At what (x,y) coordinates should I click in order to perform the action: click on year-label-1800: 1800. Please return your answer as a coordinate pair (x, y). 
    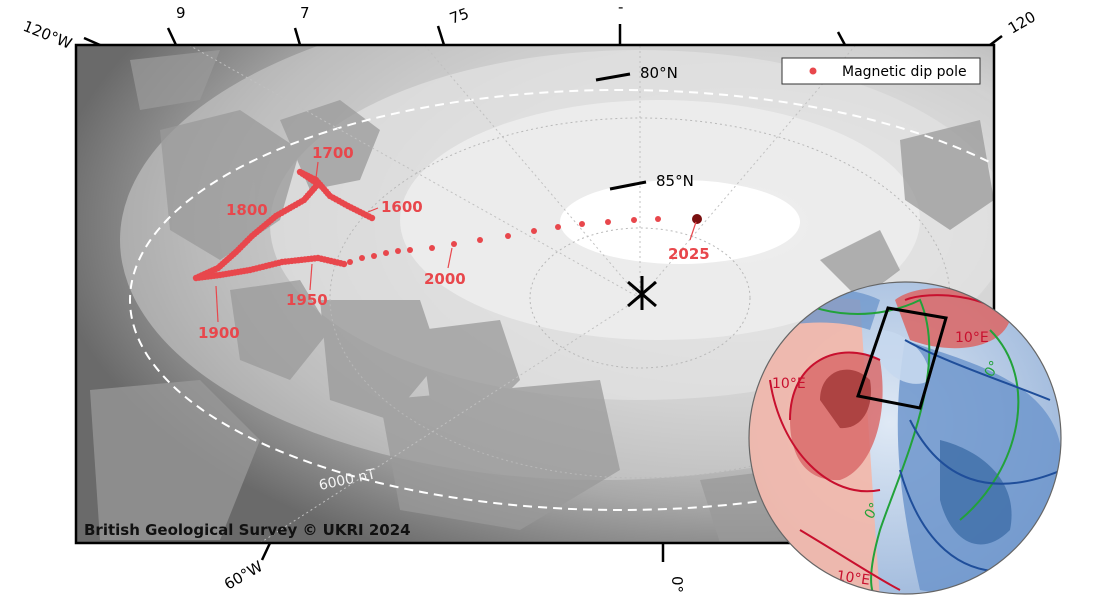
    Looking at the image, I should click on (247, 210).